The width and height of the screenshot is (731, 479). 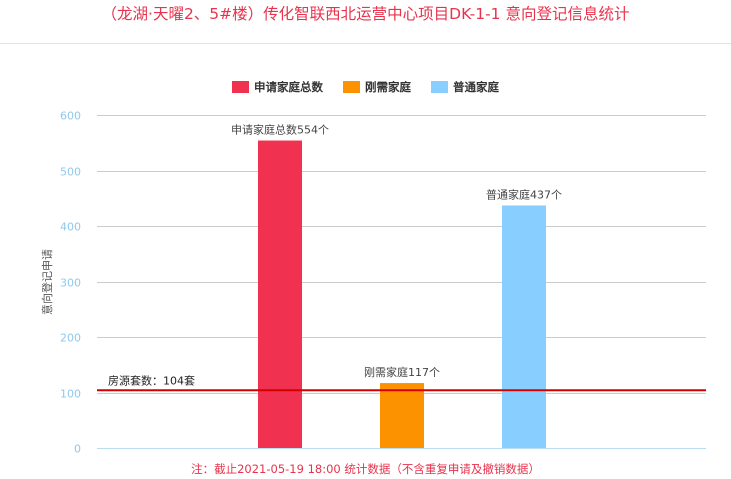 I want to click on y-tick-label-200: 200, so click(x=70, y=338).